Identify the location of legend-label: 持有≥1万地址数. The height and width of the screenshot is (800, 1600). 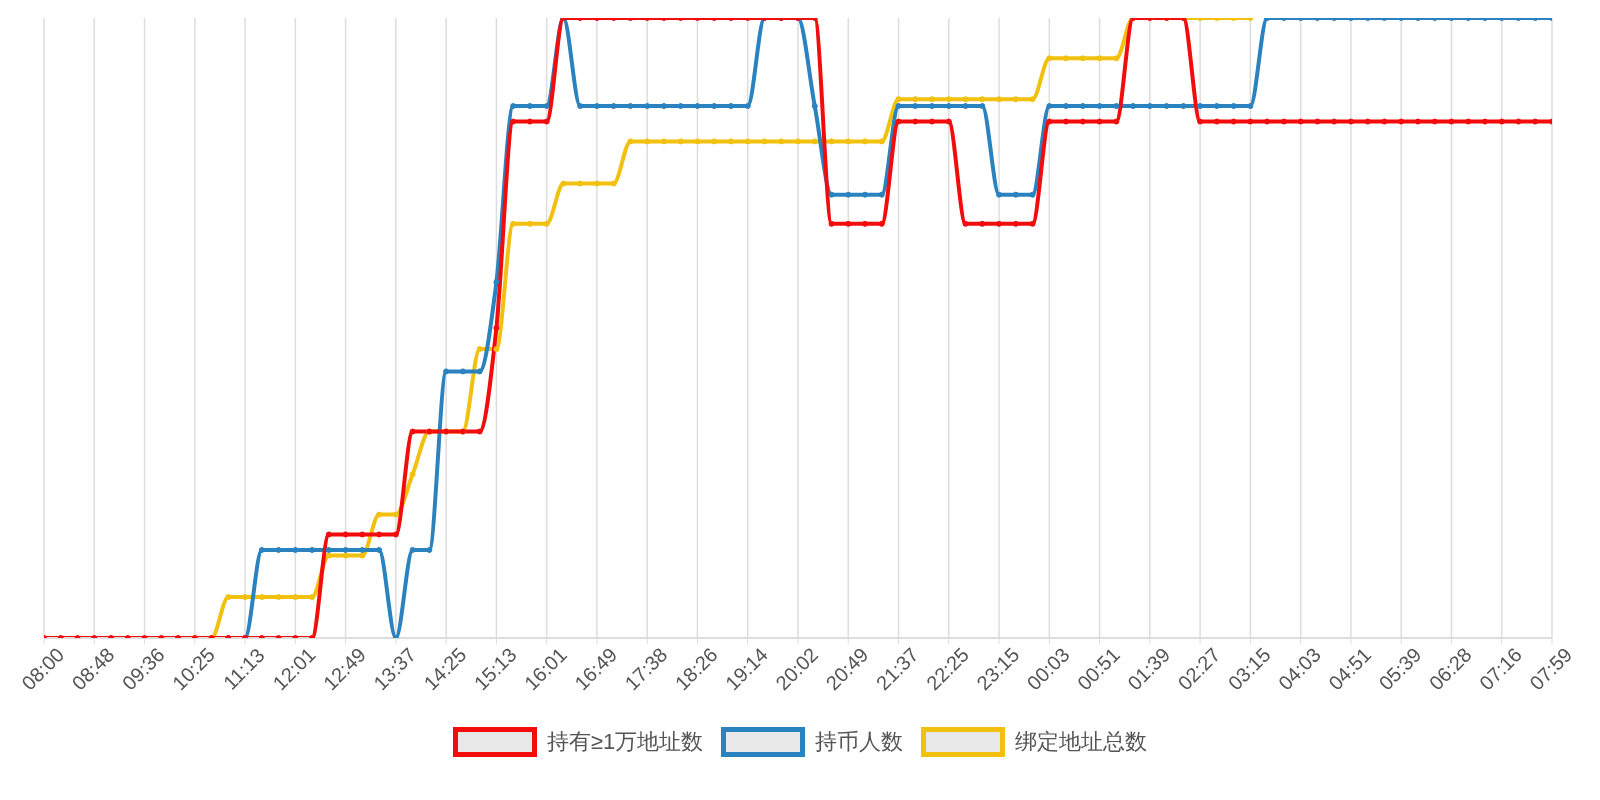
(625, 742).